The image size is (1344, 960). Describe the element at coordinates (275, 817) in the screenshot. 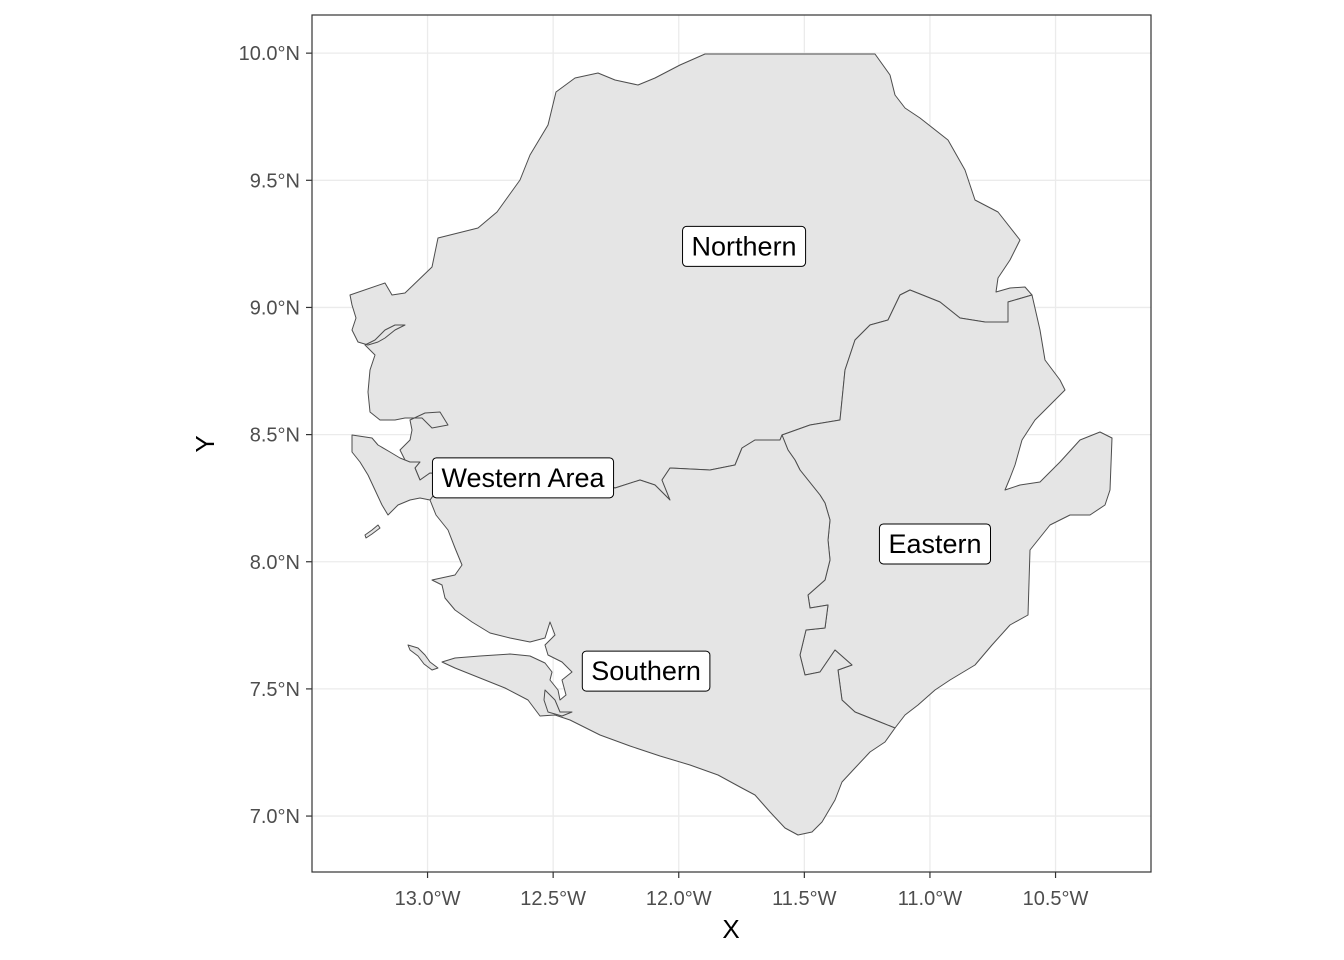

I see `y-tick-label: 7.0°N` at that location.